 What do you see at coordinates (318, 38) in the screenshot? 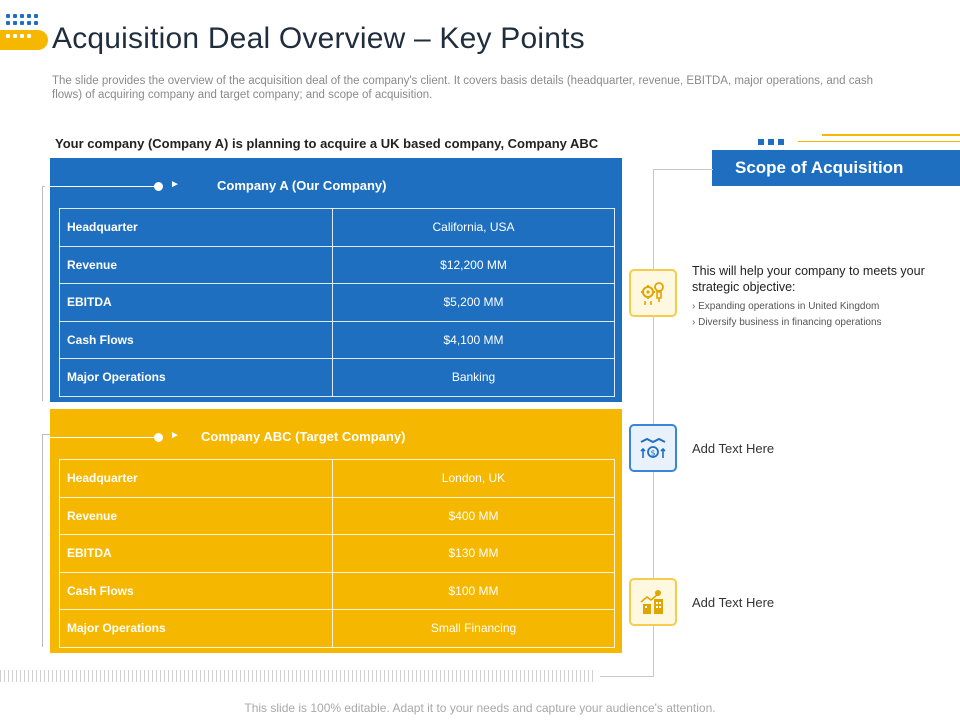
I see `page-title: Acquisition Deal Overview – Key Points` at bounding box center [318, 38].